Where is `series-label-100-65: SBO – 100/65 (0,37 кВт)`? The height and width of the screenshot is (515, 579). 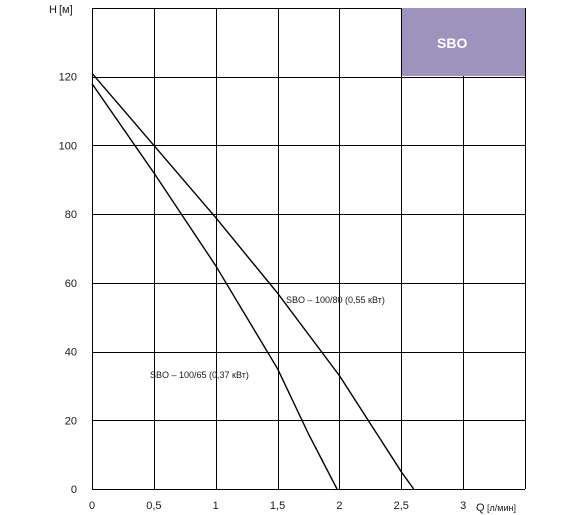
series-label-100-65: SBO – 100/65 (0,37 кВт) is located at coordinates (199, 375).